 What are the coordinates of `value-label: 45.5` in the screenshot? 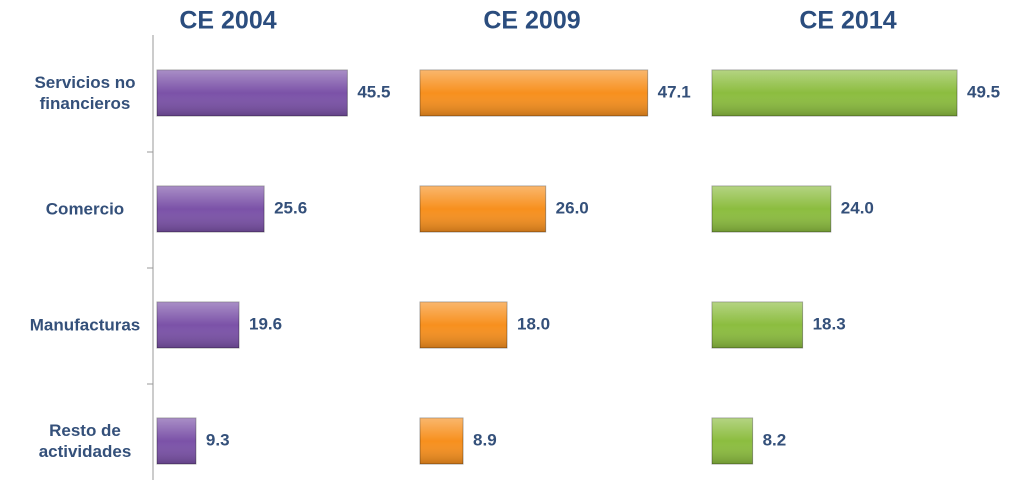 It's located at (373, 91).